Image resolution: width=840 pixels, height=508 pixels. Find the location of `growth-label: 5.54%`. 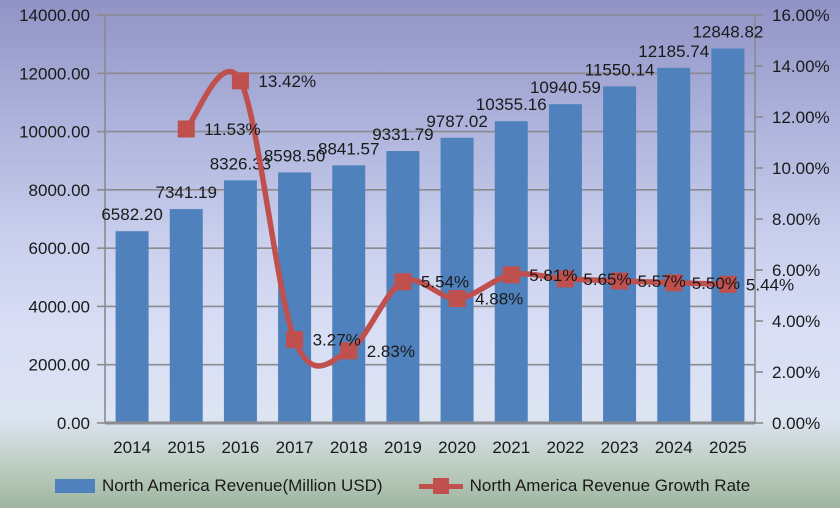

growth-label: 5.54% is located at coordinates (445, 282).